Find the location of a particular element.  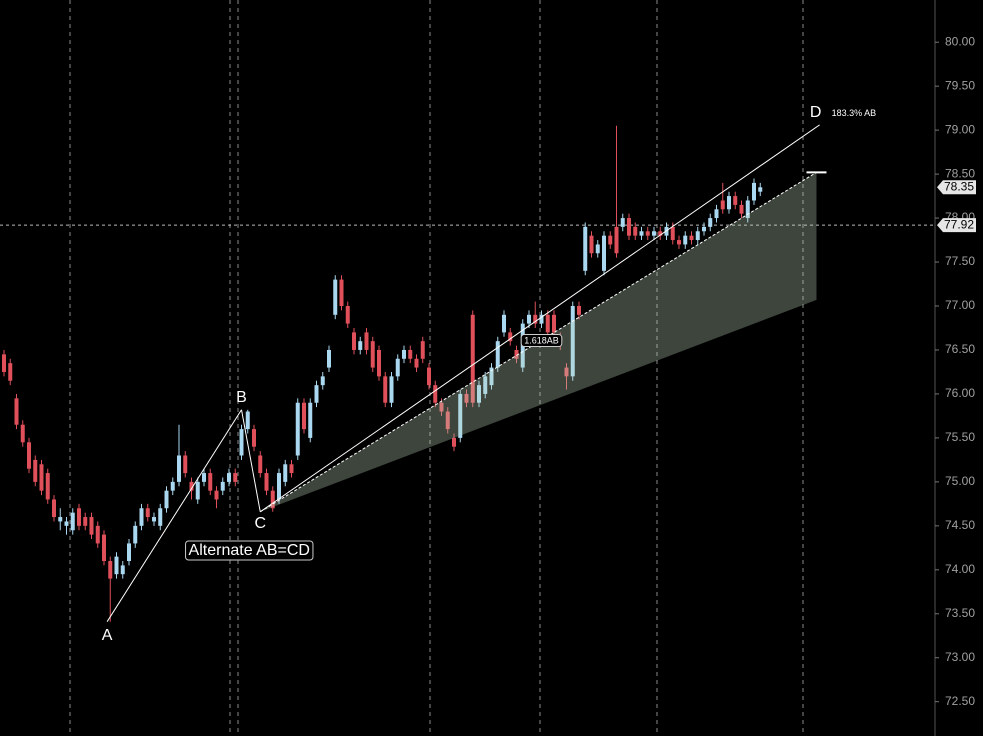

y-tick-label: 73.50 is located at coordinates (960, 613).